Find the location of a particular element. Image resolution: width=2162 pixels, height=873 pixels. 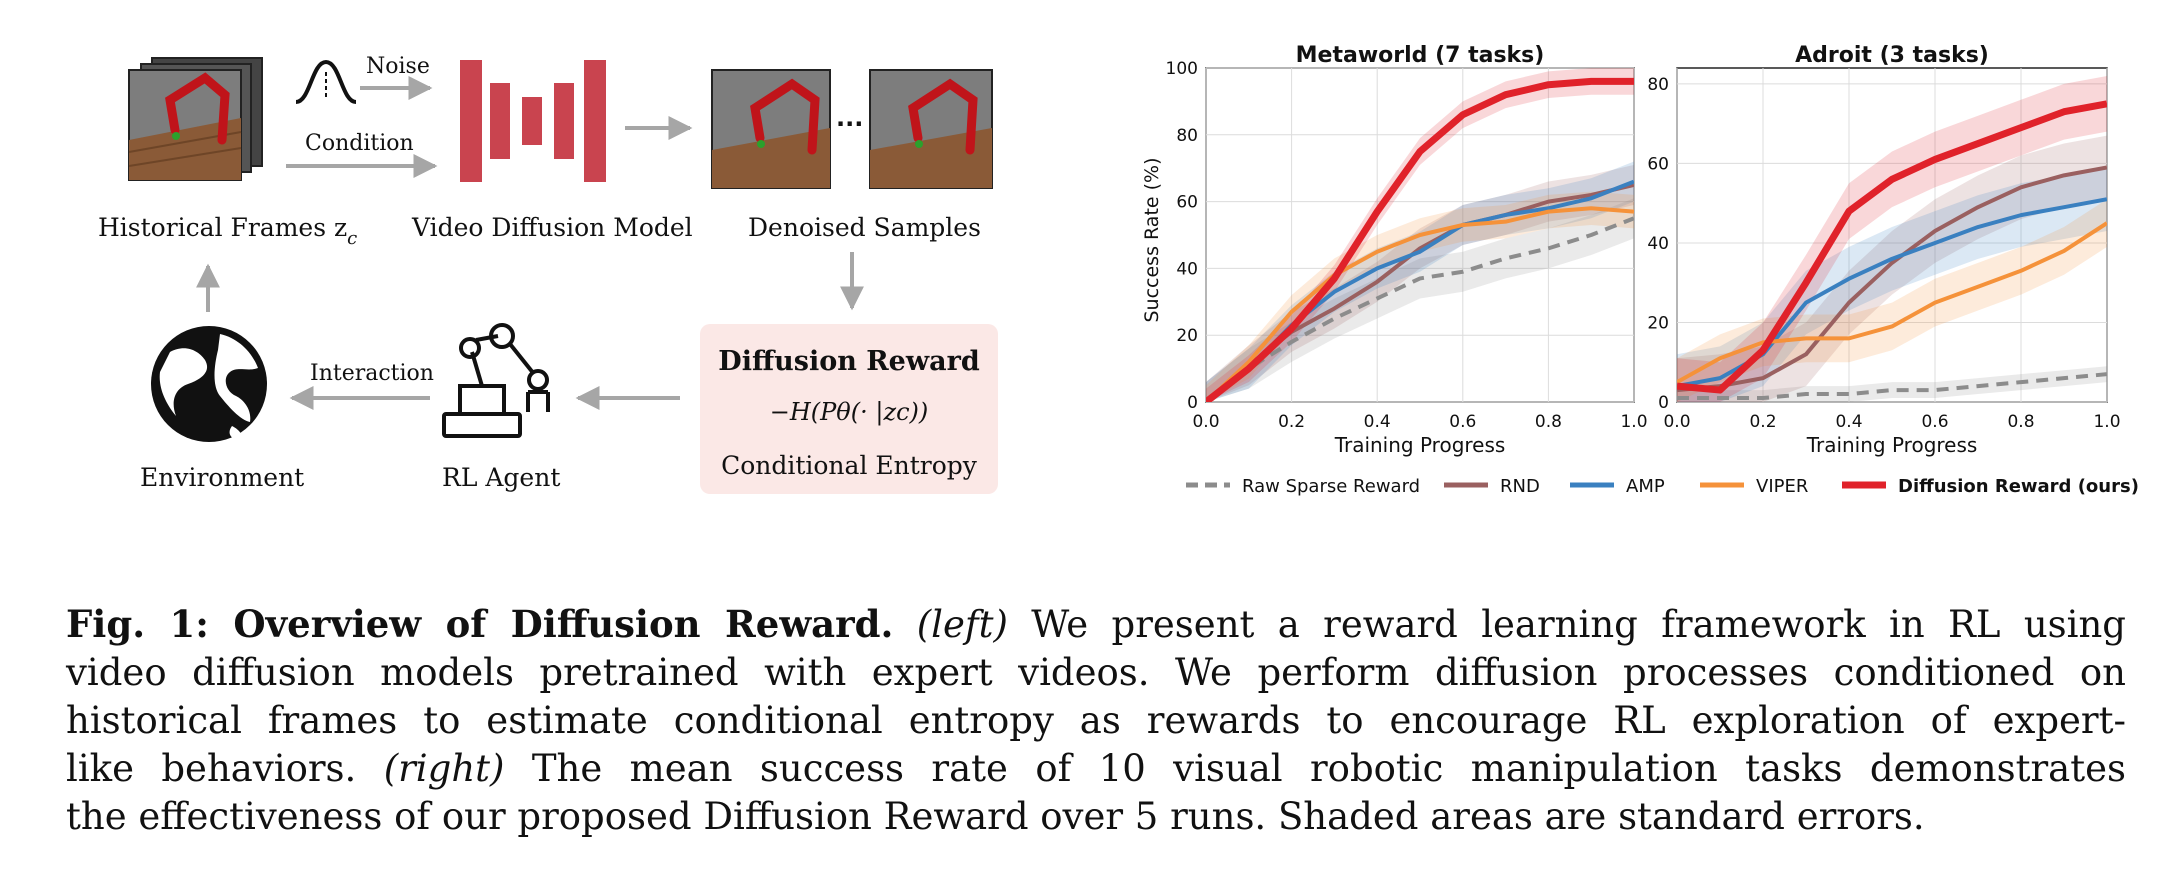

legend-label-rnd: RND is located at coordinates (1520, 486).